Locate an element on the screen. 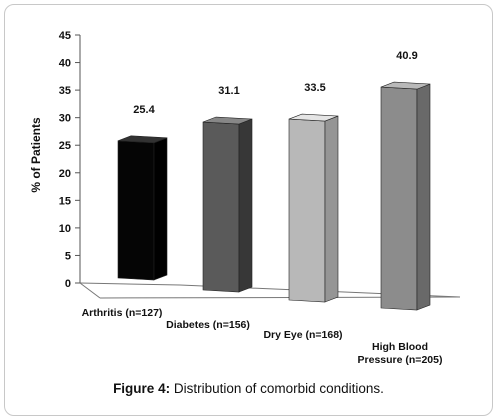 The width and height of the screenshot is (497, 420). y-tick-label: 25 is located at coordinates (65, 146).